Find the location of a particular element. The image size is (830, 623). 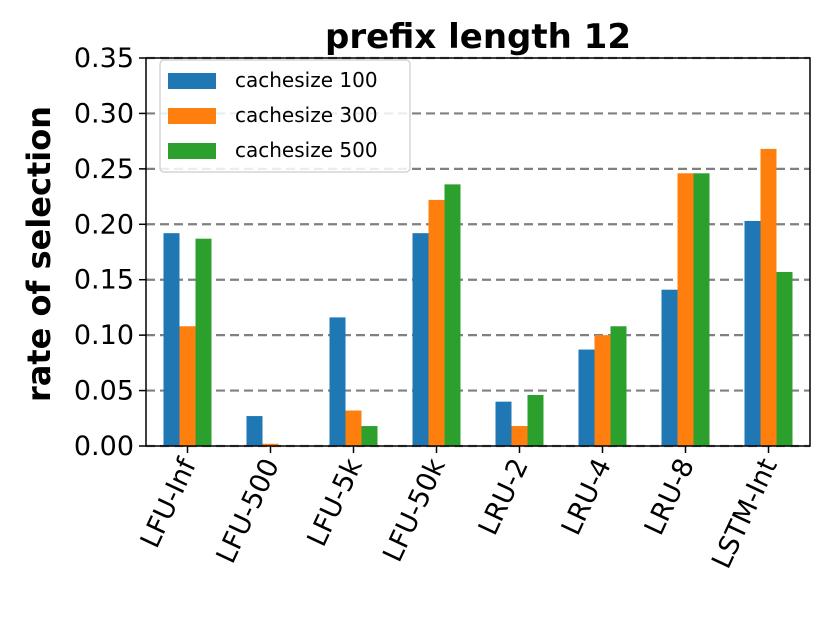

y-tick-label: 0.10 is located at coordinates (104, 335).